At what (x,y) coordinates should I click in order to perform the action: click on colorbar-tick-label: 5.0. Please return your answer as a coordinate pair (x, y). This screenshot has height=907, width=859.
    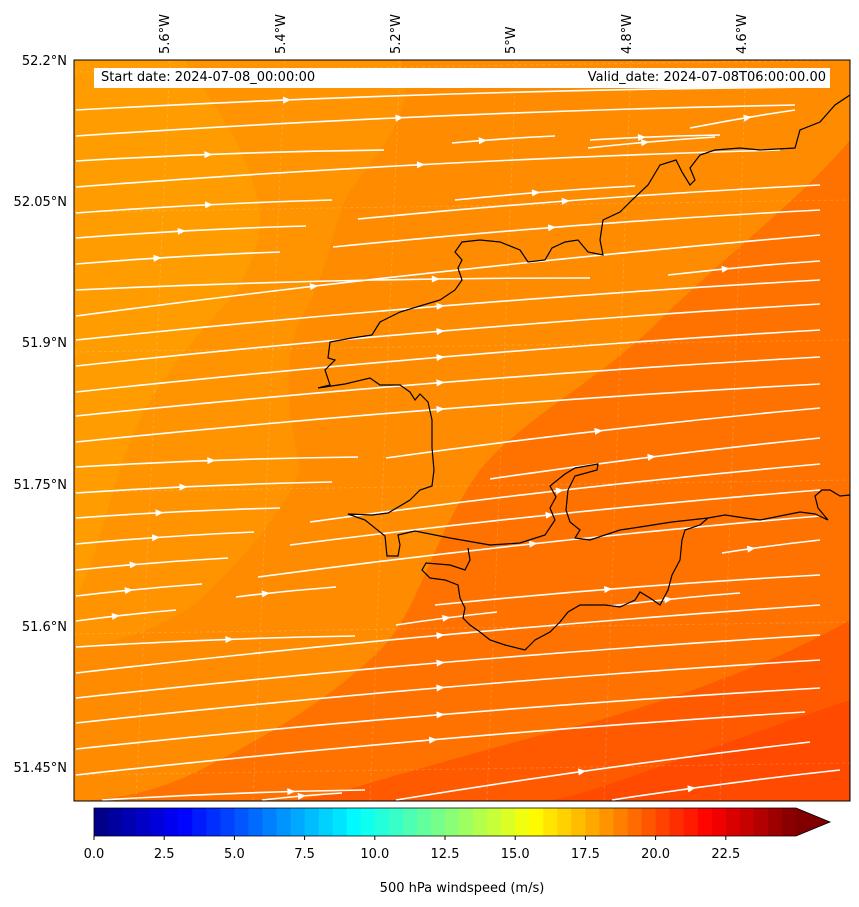
    Looking at the image, I should click on (234, 854).